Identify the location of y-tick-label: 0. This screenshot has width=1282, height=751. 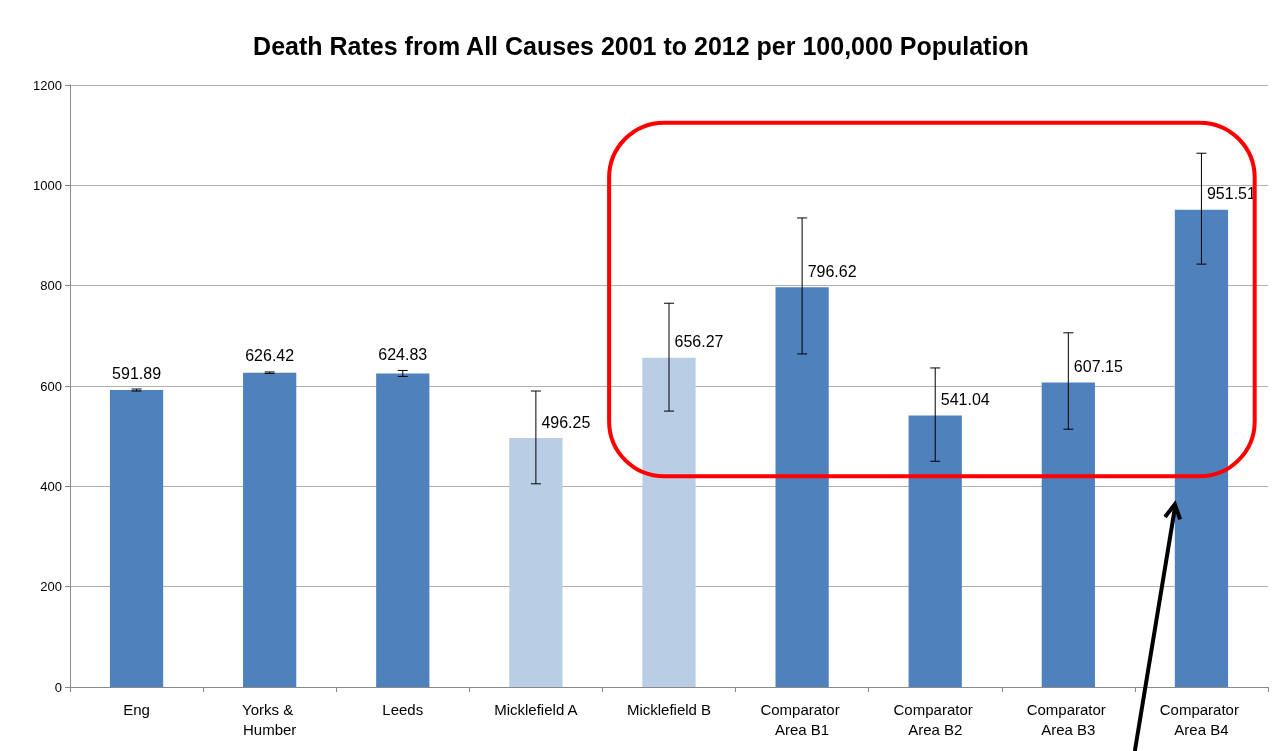
(58, 687).